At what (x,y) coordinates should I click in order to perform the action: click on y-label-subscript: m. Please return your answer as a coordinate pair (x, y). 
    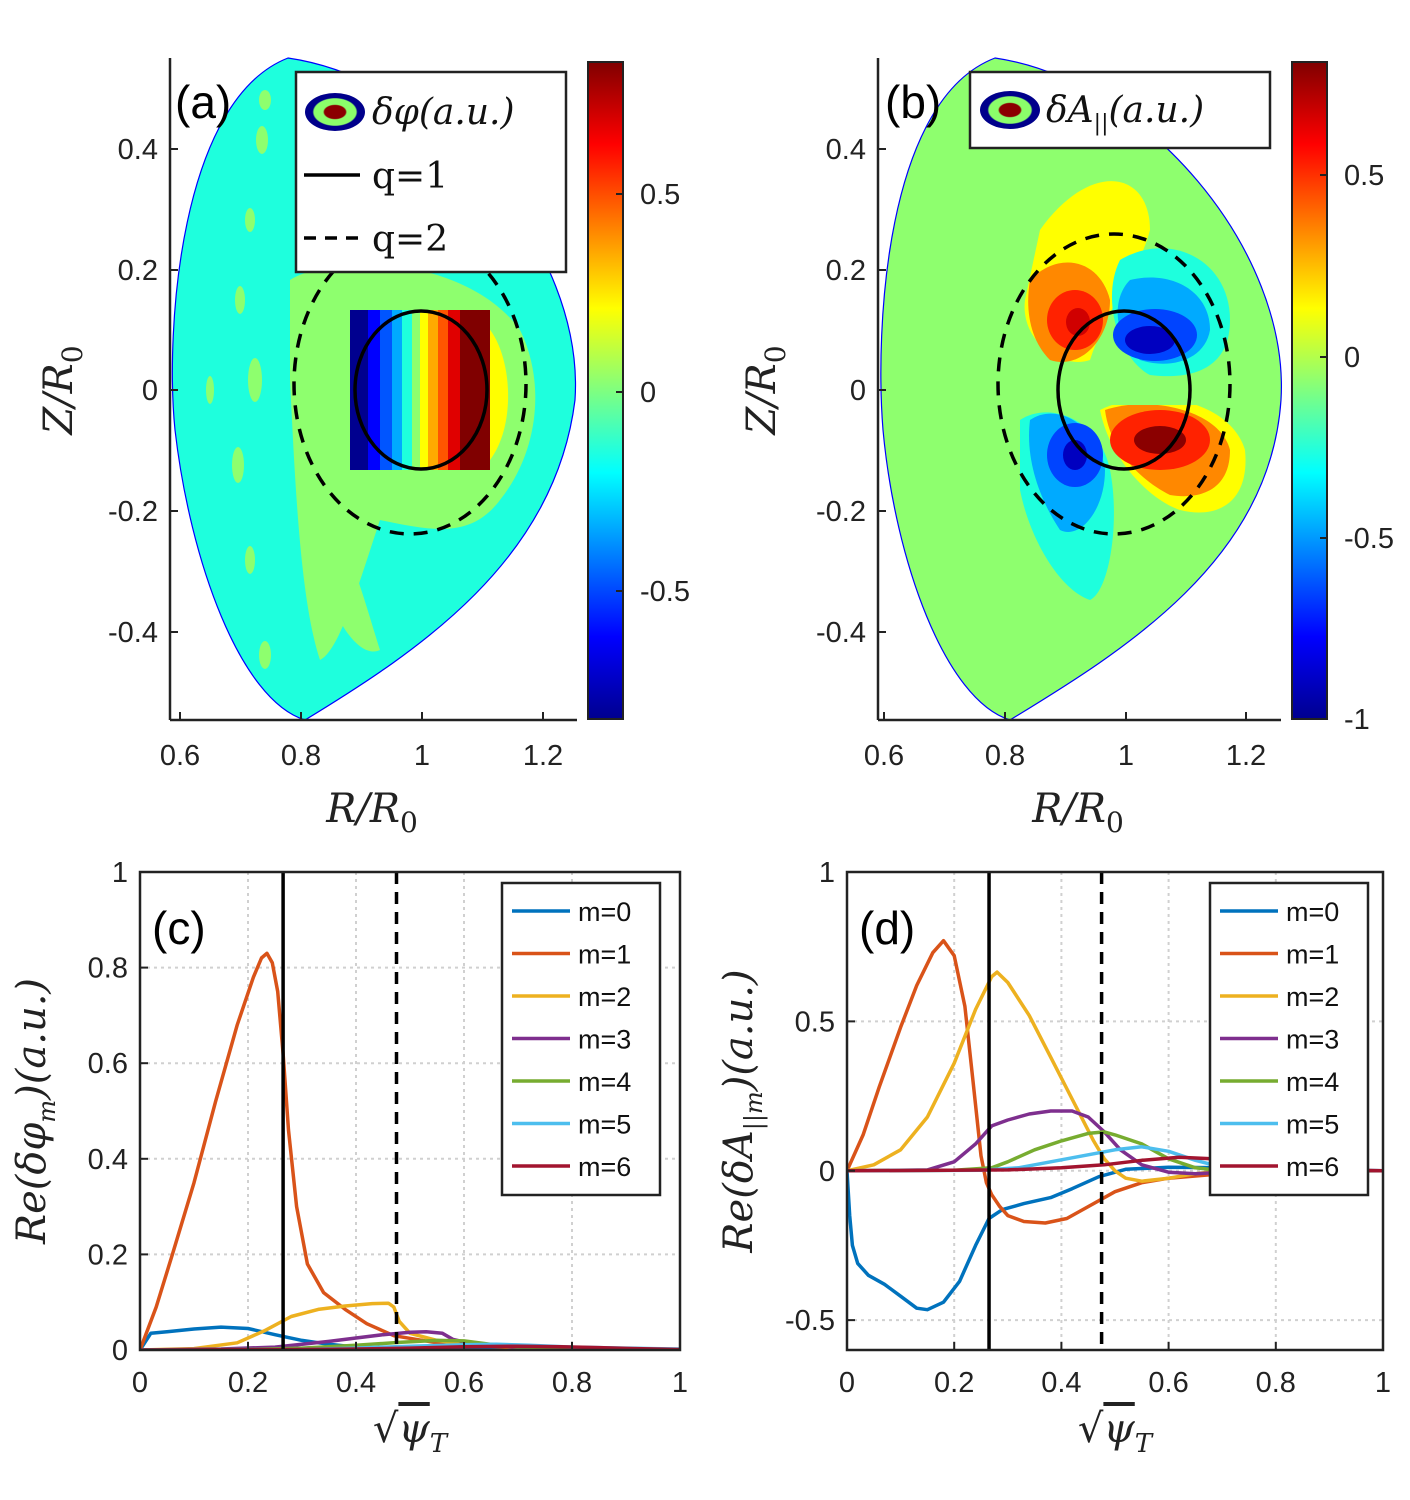
    Looking at the image, I should click on (47, 1111).